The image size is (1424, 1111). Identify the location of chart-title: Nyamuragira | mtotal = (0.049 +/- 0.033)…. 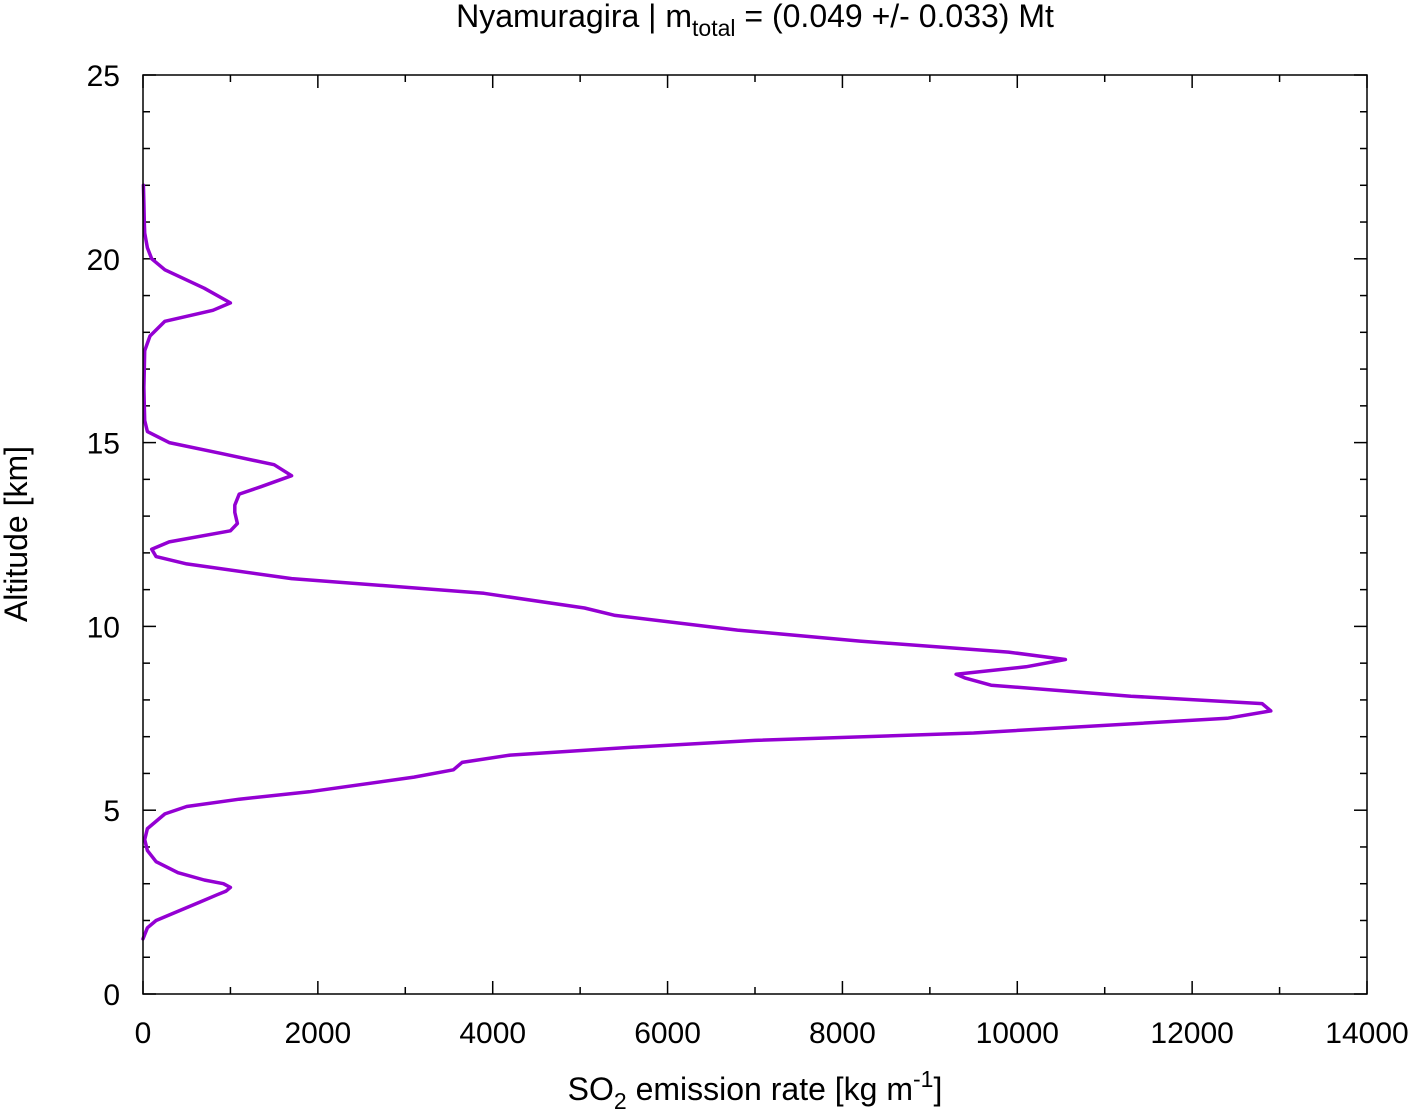
(755, 20).